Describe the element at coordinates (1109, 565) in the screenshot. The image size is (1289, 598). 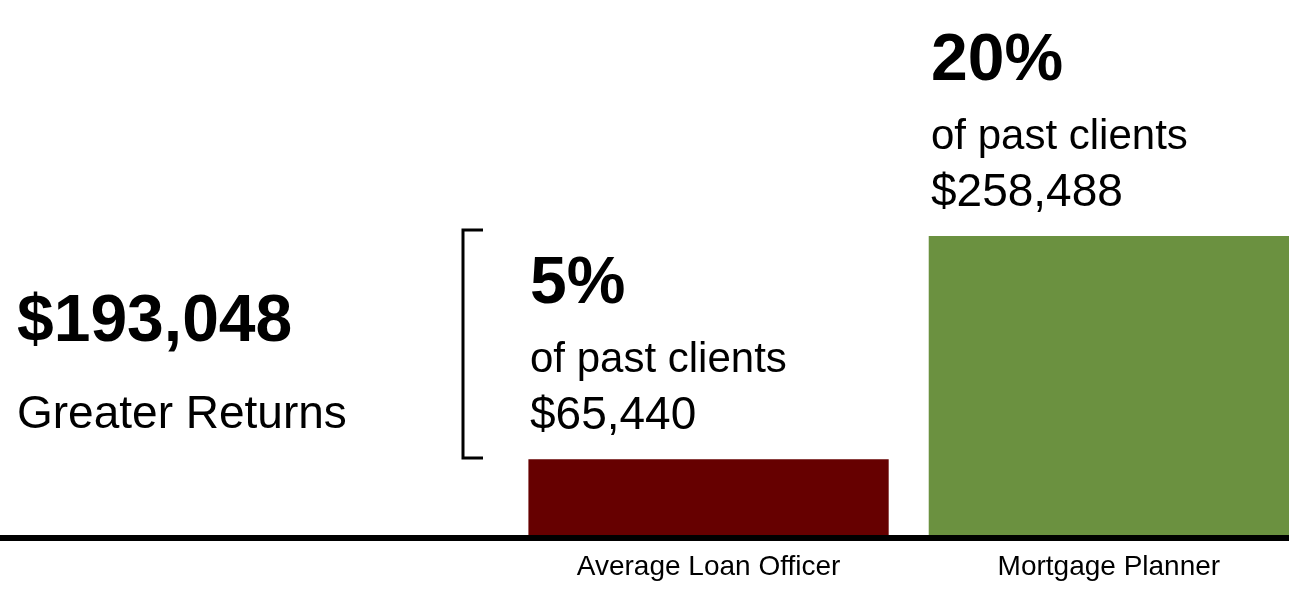
I see `x-tick-label: Mortgage Planner` at that location.